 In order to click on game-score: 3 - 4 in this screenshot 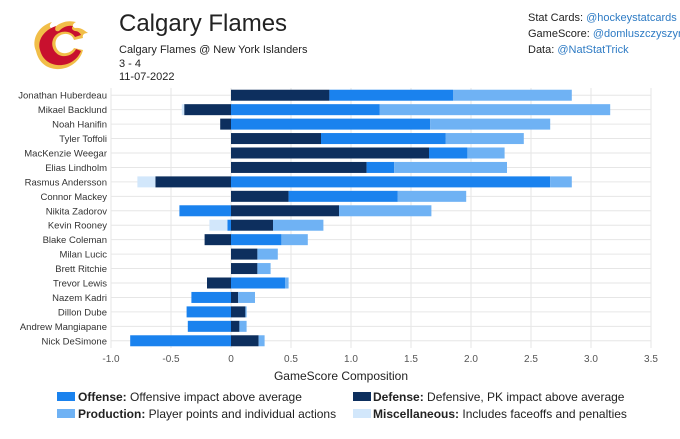, I will do `click(130, 64)`.